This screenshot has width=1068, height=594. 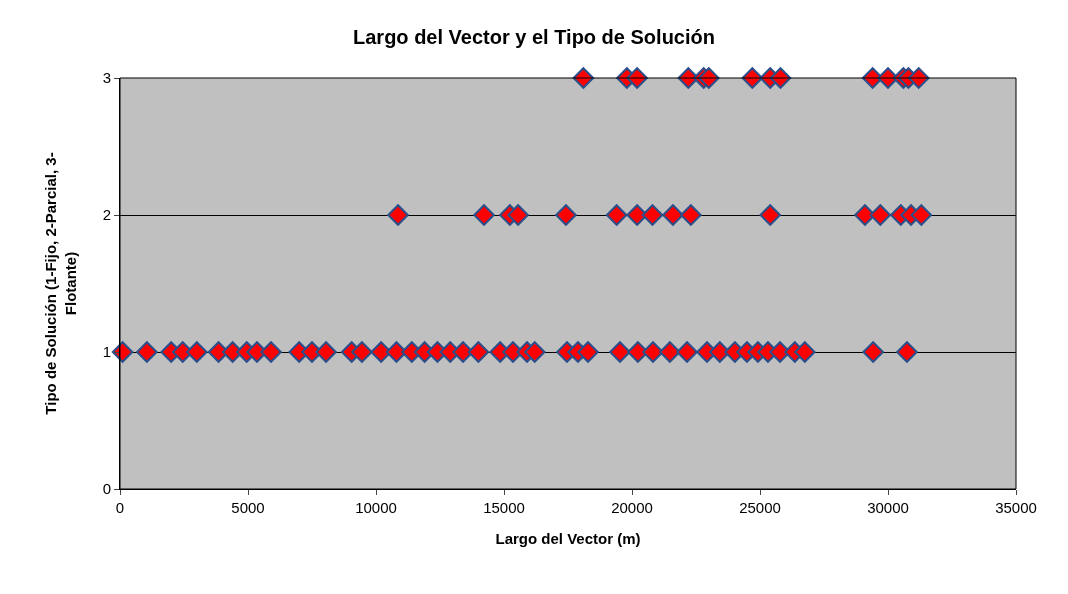 I want to click on x-tick-label: 15000, so click(x=504, y=507).